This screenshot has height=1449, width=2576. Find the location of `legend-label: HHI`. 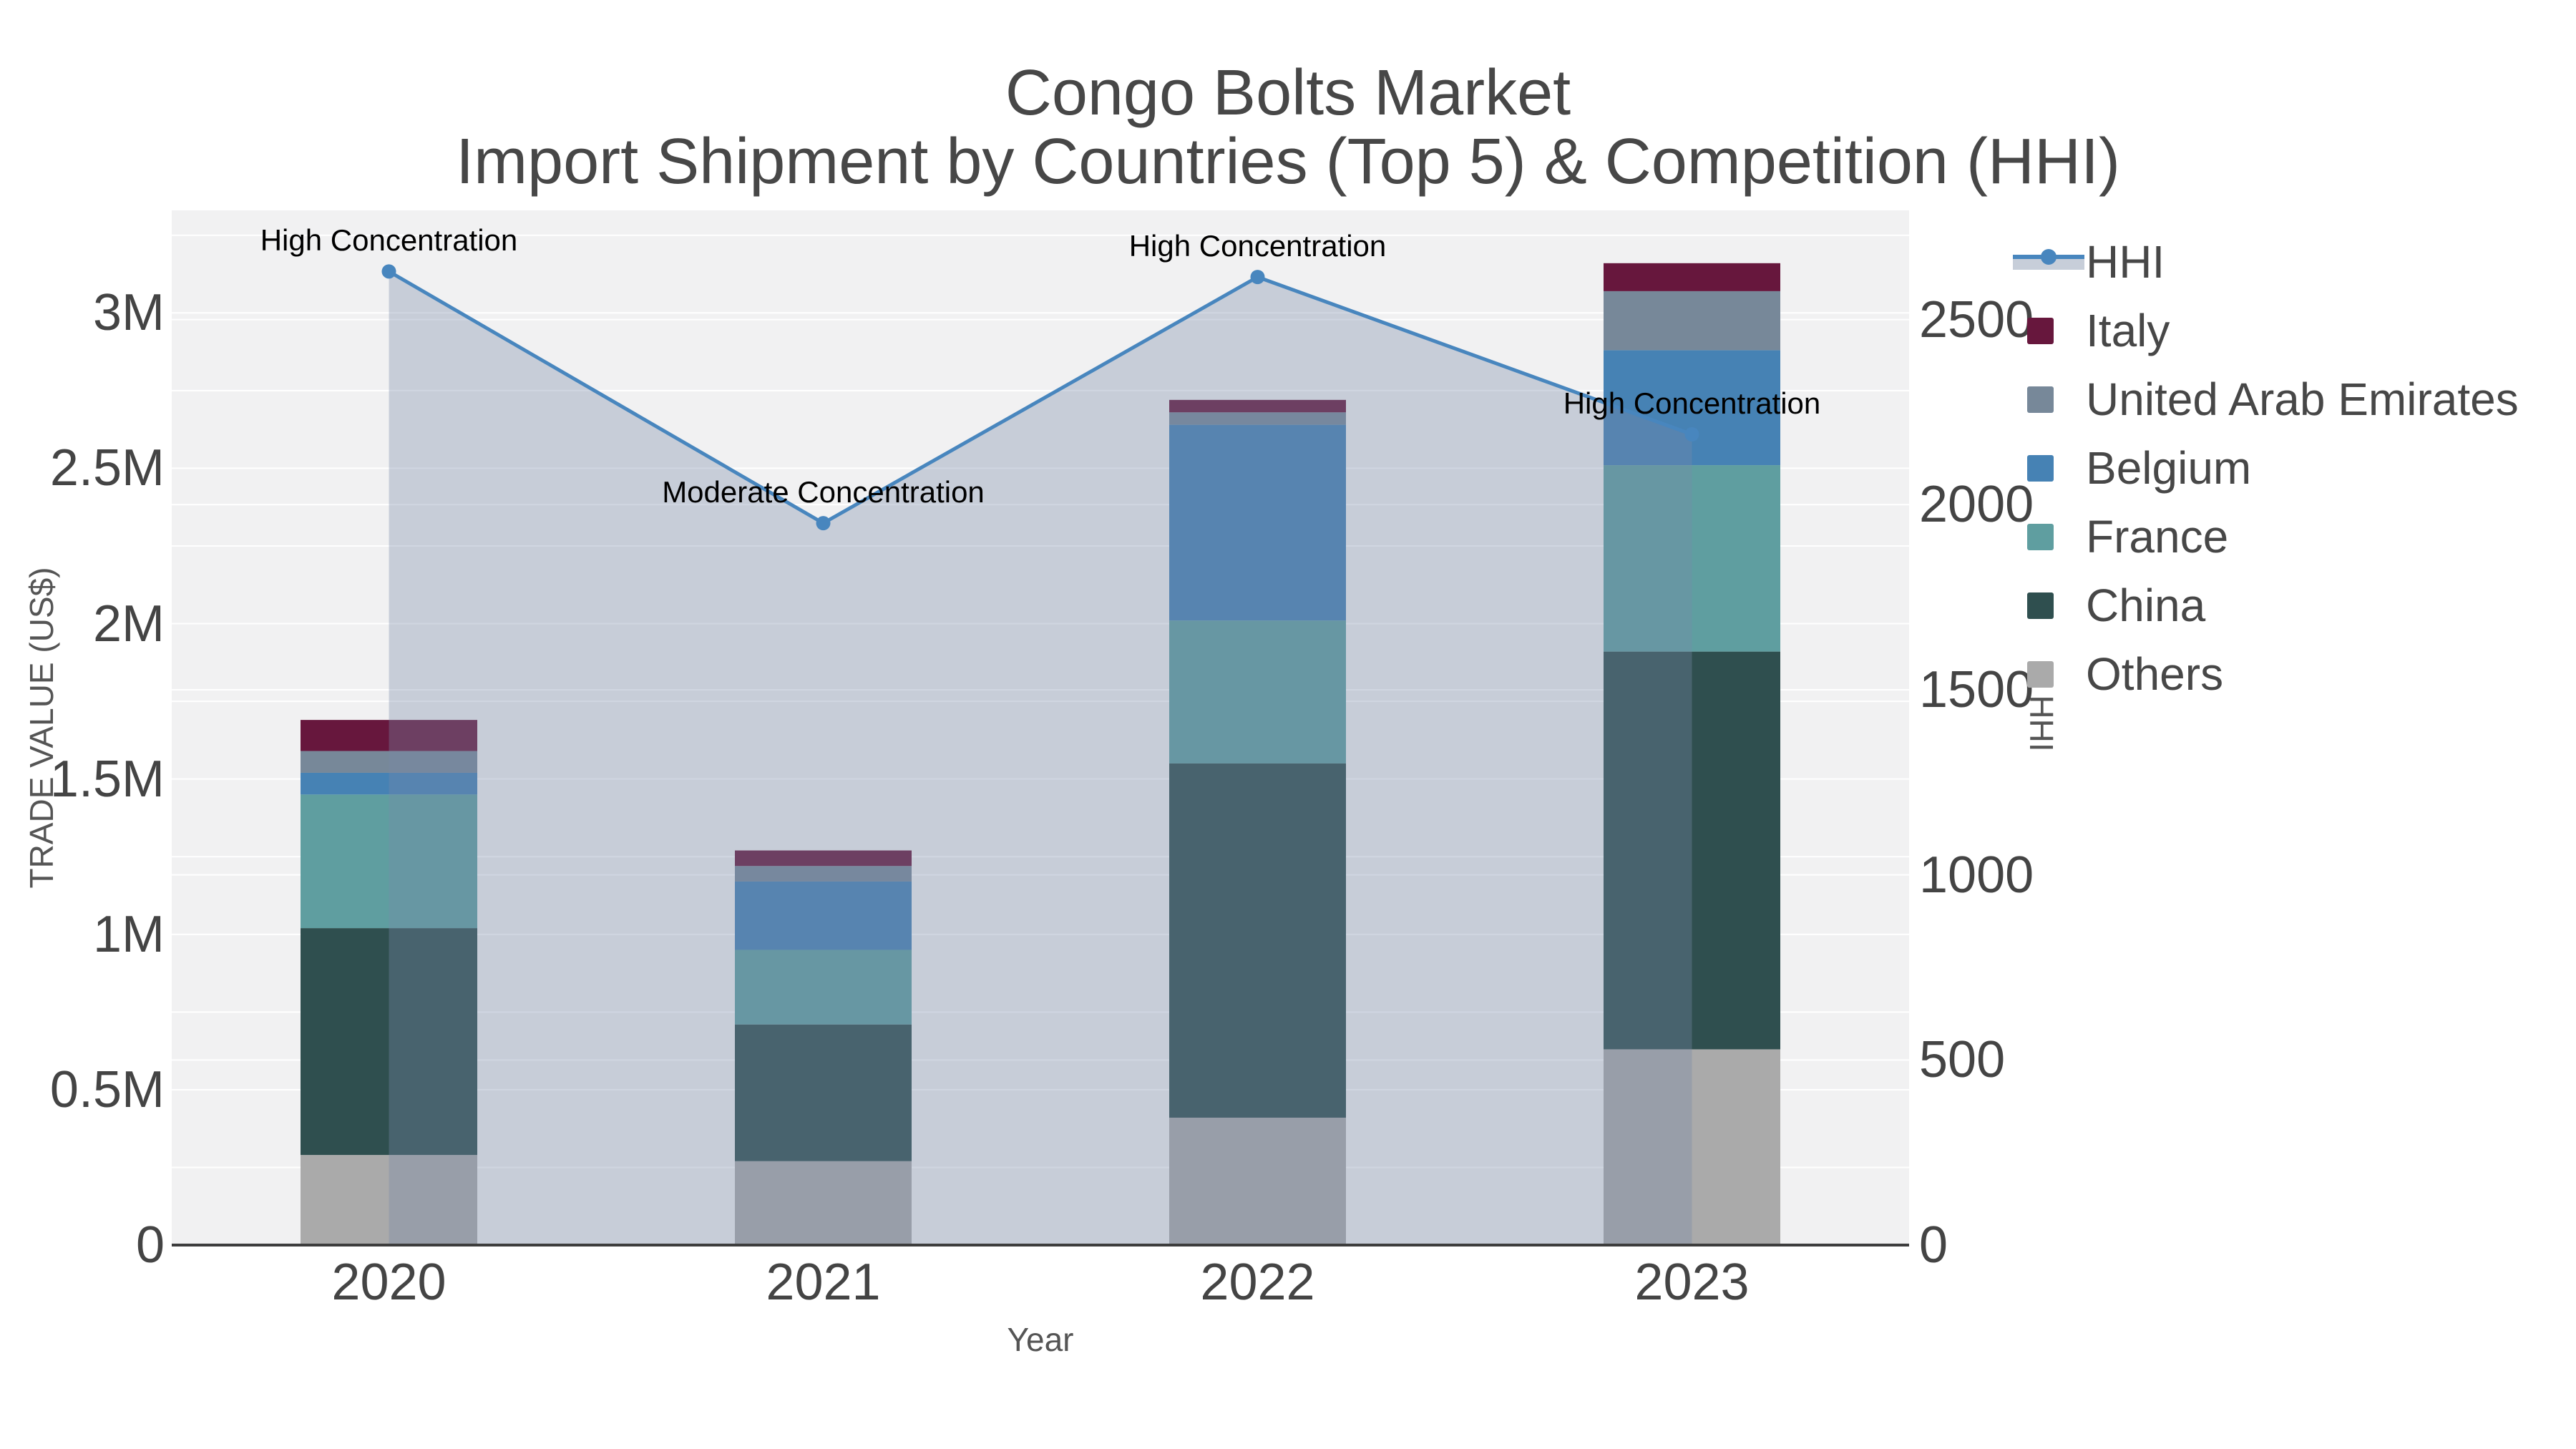

legend-label: HHI is located at coordinates (2125, 262).